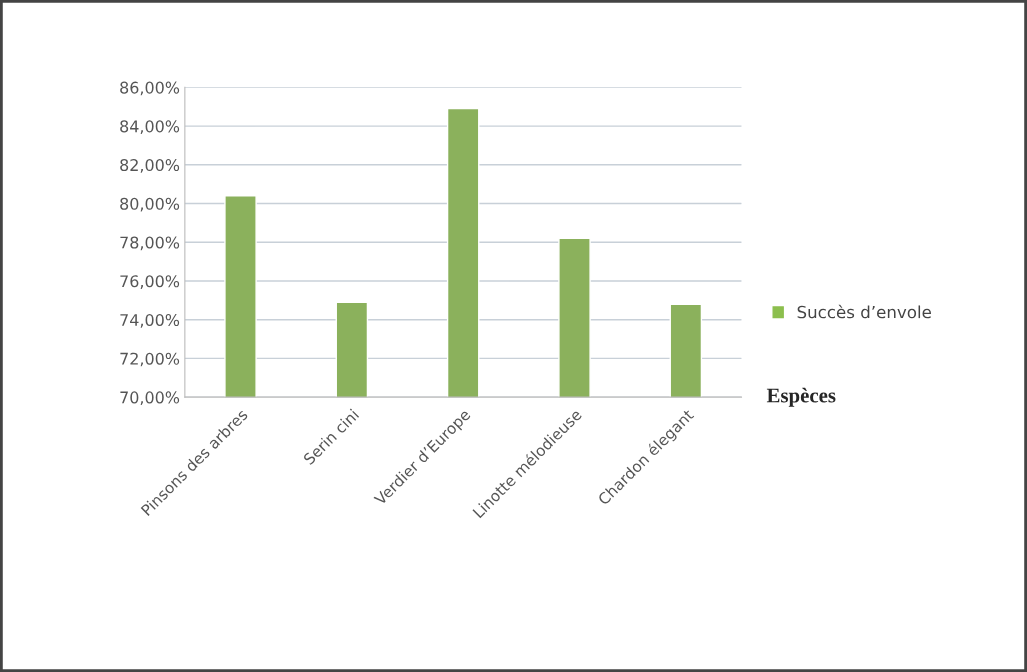 Image resolution: width=1027 pixels, height=672 pixels. Describe the element at coordinates (150, 204) in the screenshot. I see `y-tick-label: 80,00%` at that location.